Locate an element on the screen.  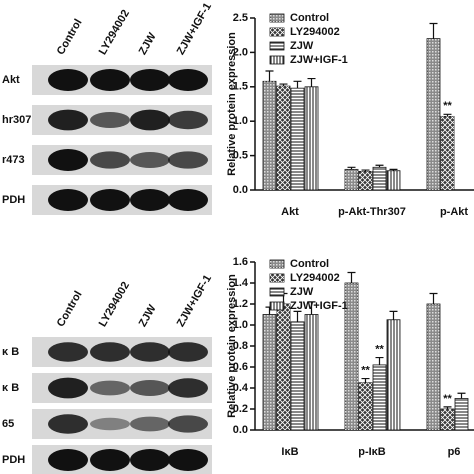
x-tick-label: Akt is located at coordinates (290, 212).